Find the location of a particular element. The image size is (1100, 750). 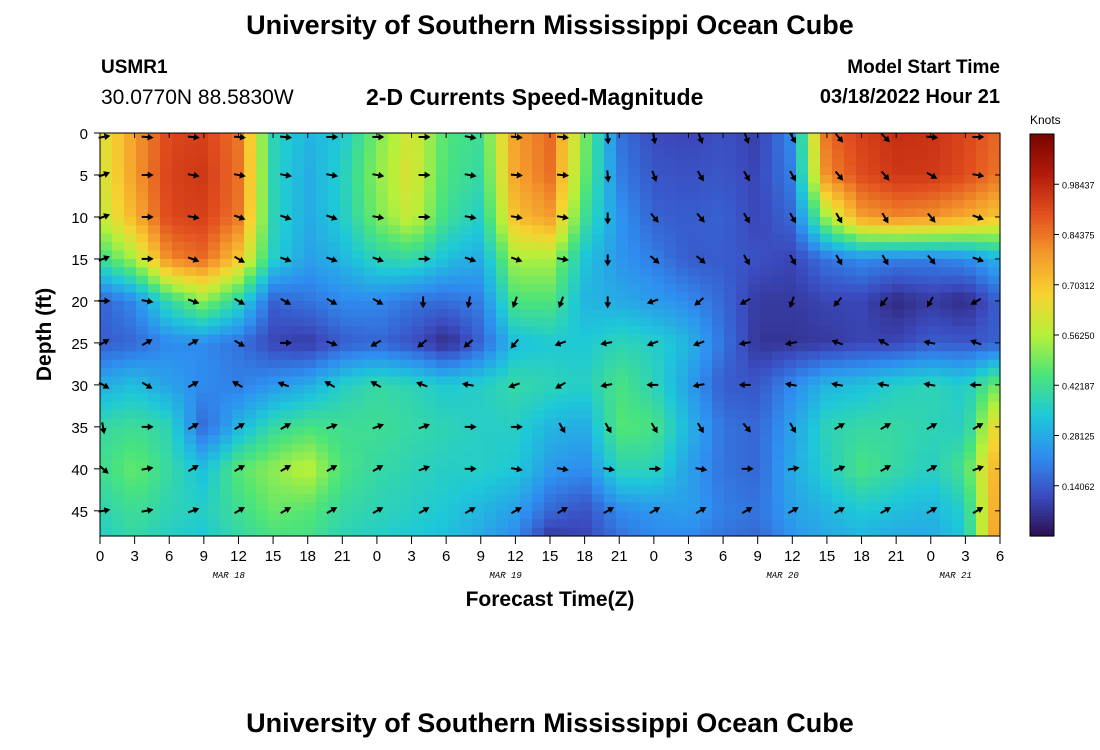

y-tick-label: 20 is located at coordinates (79, 302).